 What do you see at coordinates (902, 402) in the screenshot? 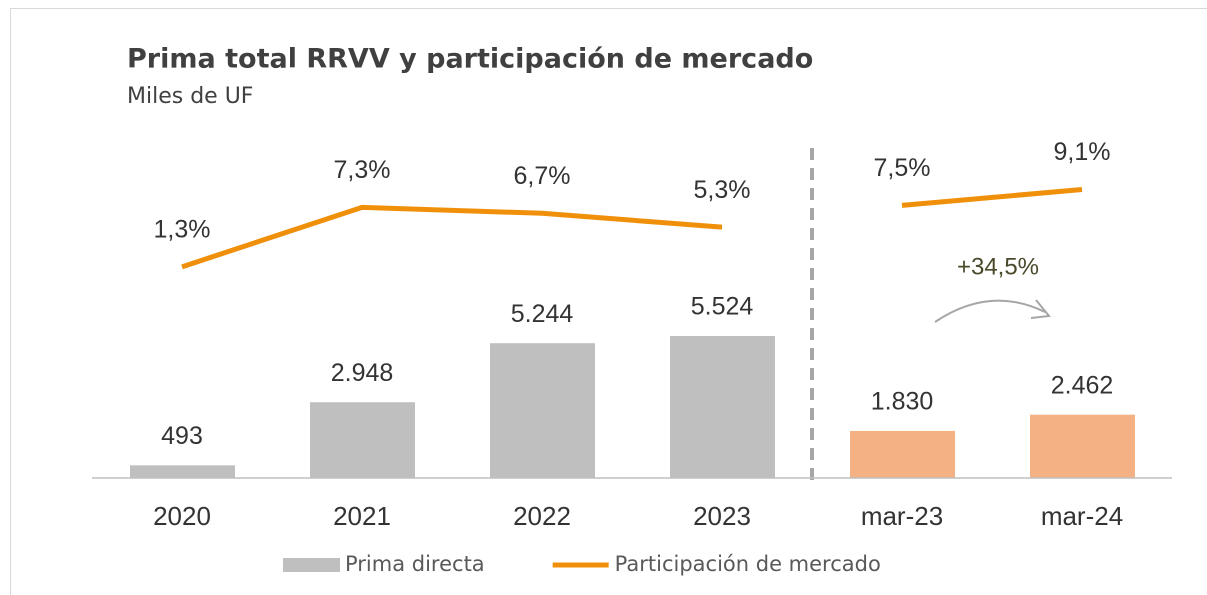
I see `bar-value-label: 1.830` at bounding box center [902, 402].